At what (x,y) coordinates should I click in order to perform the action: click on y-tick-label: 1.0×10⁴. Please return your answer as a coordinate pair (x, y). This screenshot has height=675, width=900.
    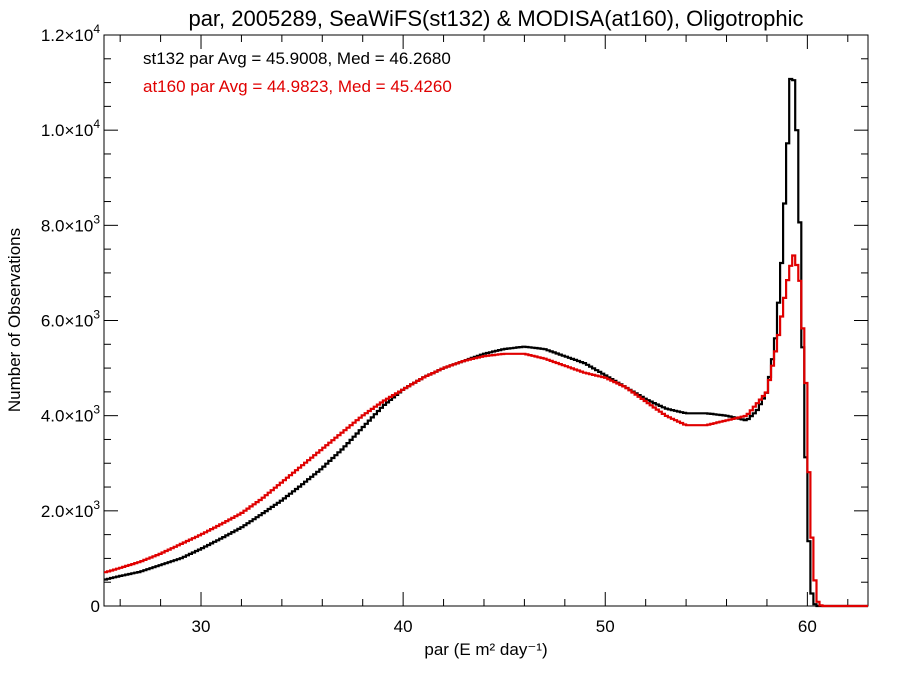
    Looking at the image, I should click on (70, 128).